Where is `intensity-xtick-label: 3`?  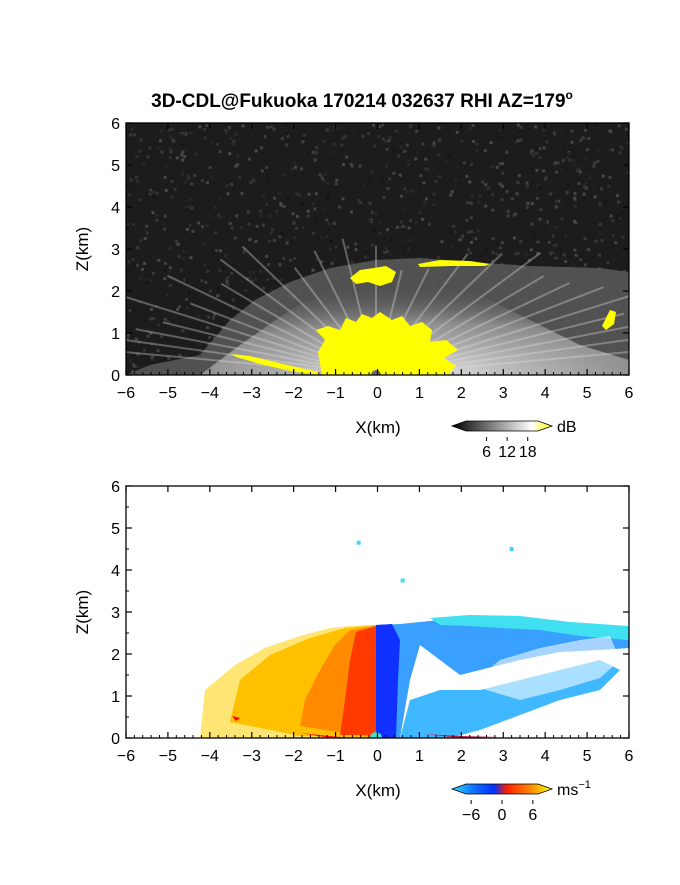
intensity-xtick-label: 3 is located at coordinates (503, 393).